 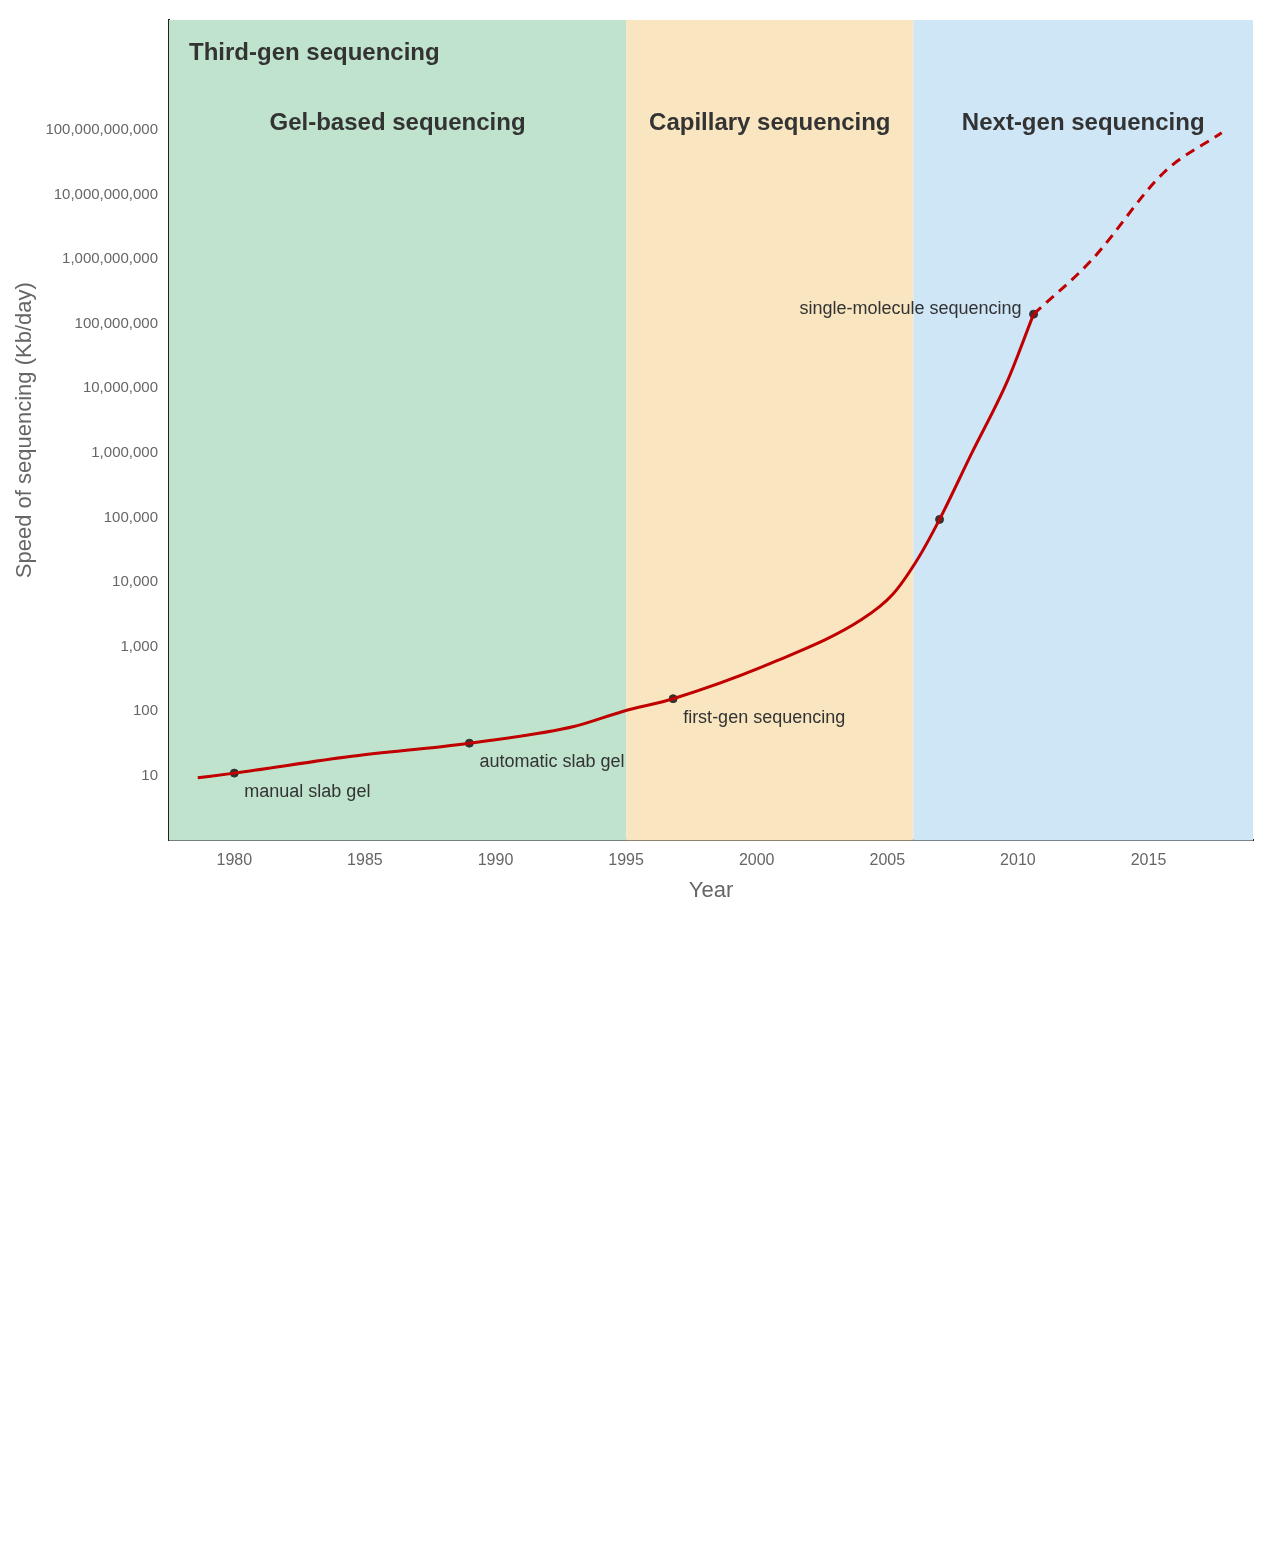 I want to click on x-tick-label: 2005, so click(x=887, y=860).